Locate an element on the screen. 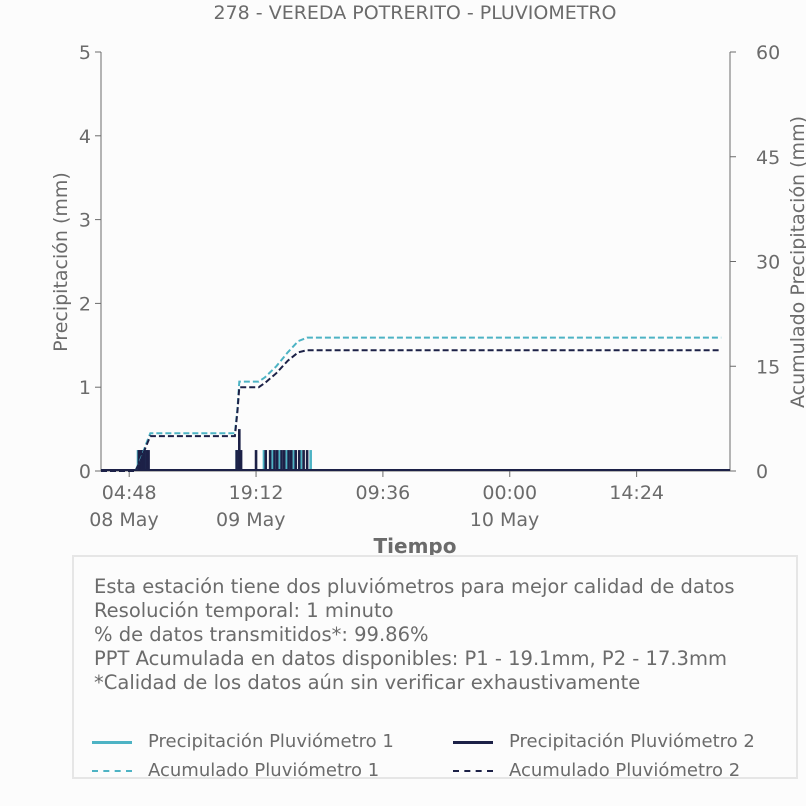 Image resolution: width=806 pixels, height=806 pixels. x-tick-time-label: 09:36 is located at coordinates (383, 493).